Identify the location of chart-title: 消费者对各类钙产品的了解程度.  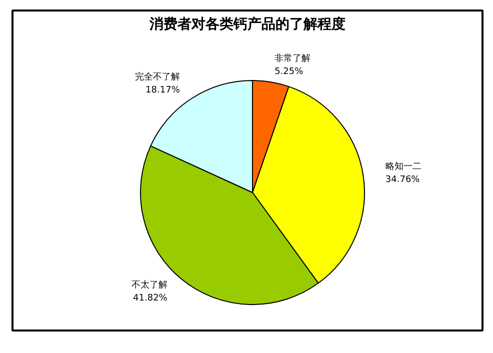
(247, 24).